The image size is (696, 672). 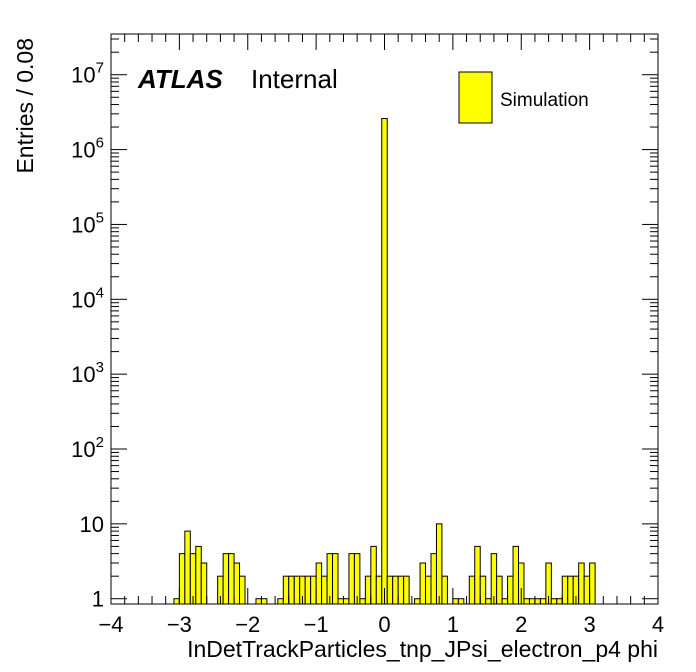 I want to click on y-tick-label: 10⁴, so click(x=87, y=298).